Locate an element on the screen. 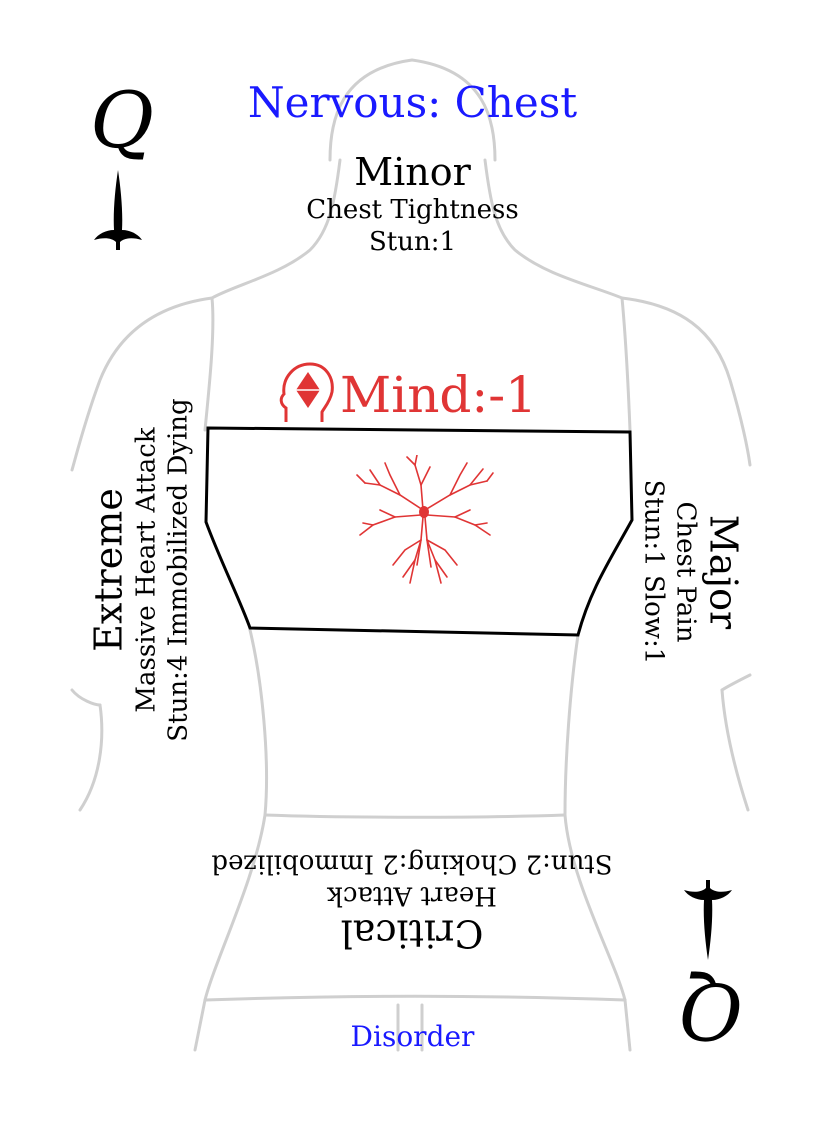  neuron-icon is located at coordinates (425, 519).